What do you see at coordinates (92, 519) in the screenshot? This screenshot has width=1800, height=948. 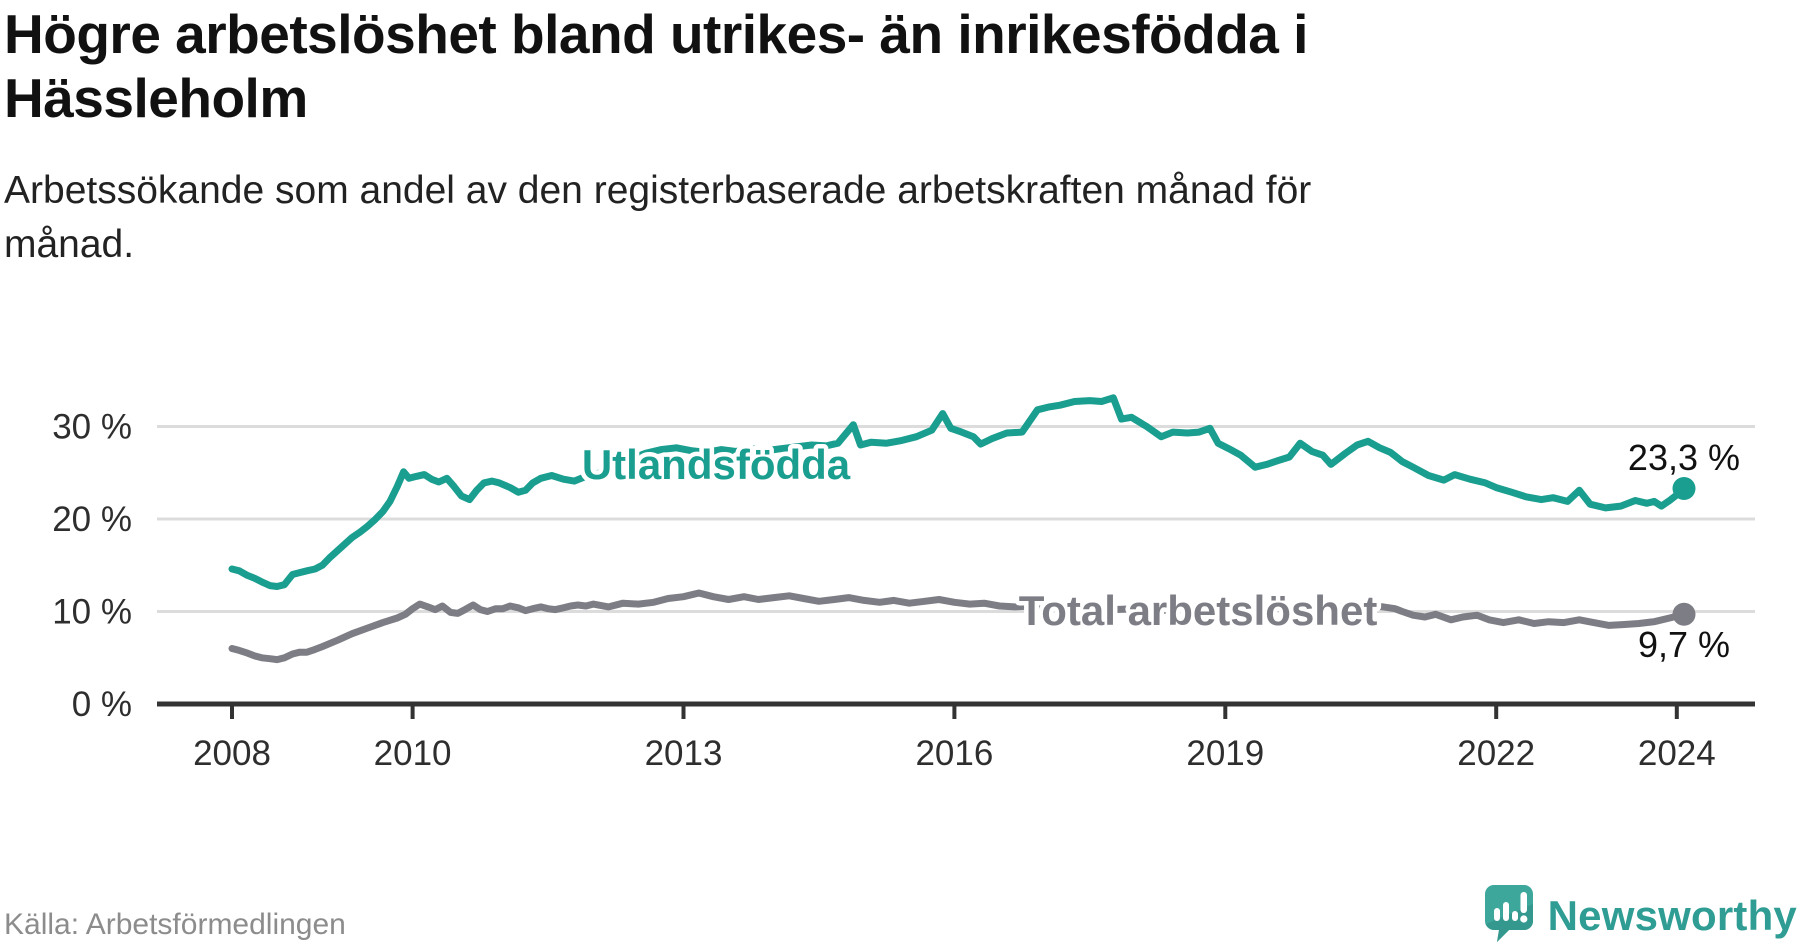 I see `y-axis-tick-label: 20 %` at bounding box center [92, 519].